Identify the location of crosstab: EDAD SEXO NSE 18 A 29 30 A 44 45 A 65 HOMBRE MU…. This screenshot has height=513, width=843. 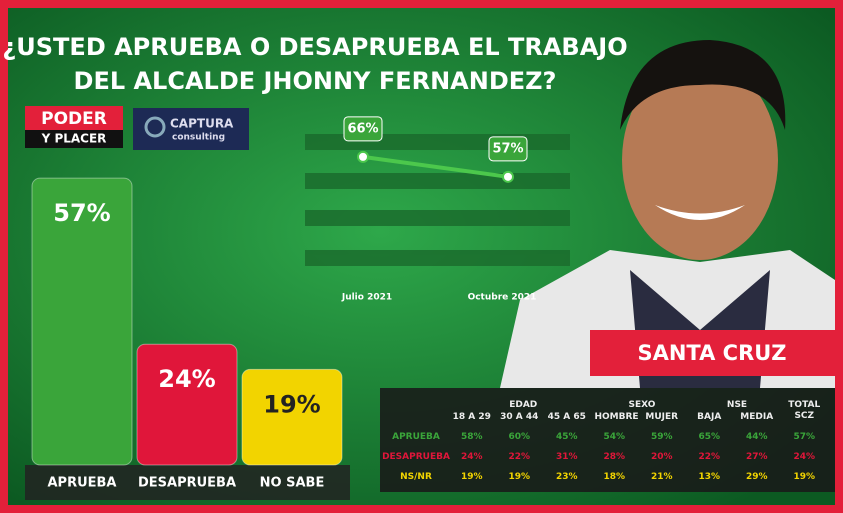
(607, 440).